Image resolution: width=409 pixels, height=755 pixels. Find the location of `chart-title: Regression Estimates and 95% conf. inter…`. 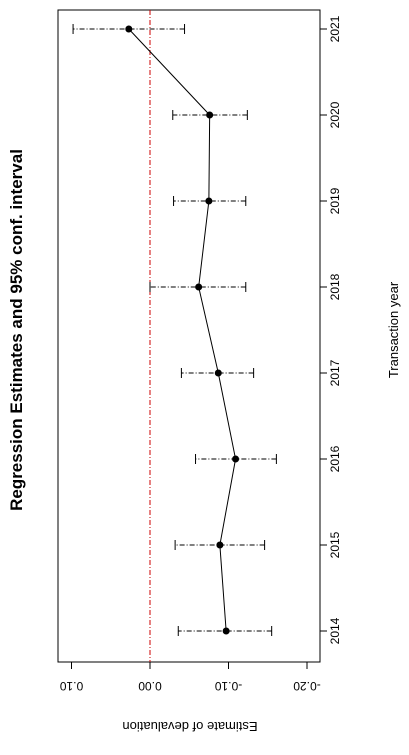

chart-title: Regression Estimates and 95% conf. inter… is located at coordinates (16, 330).